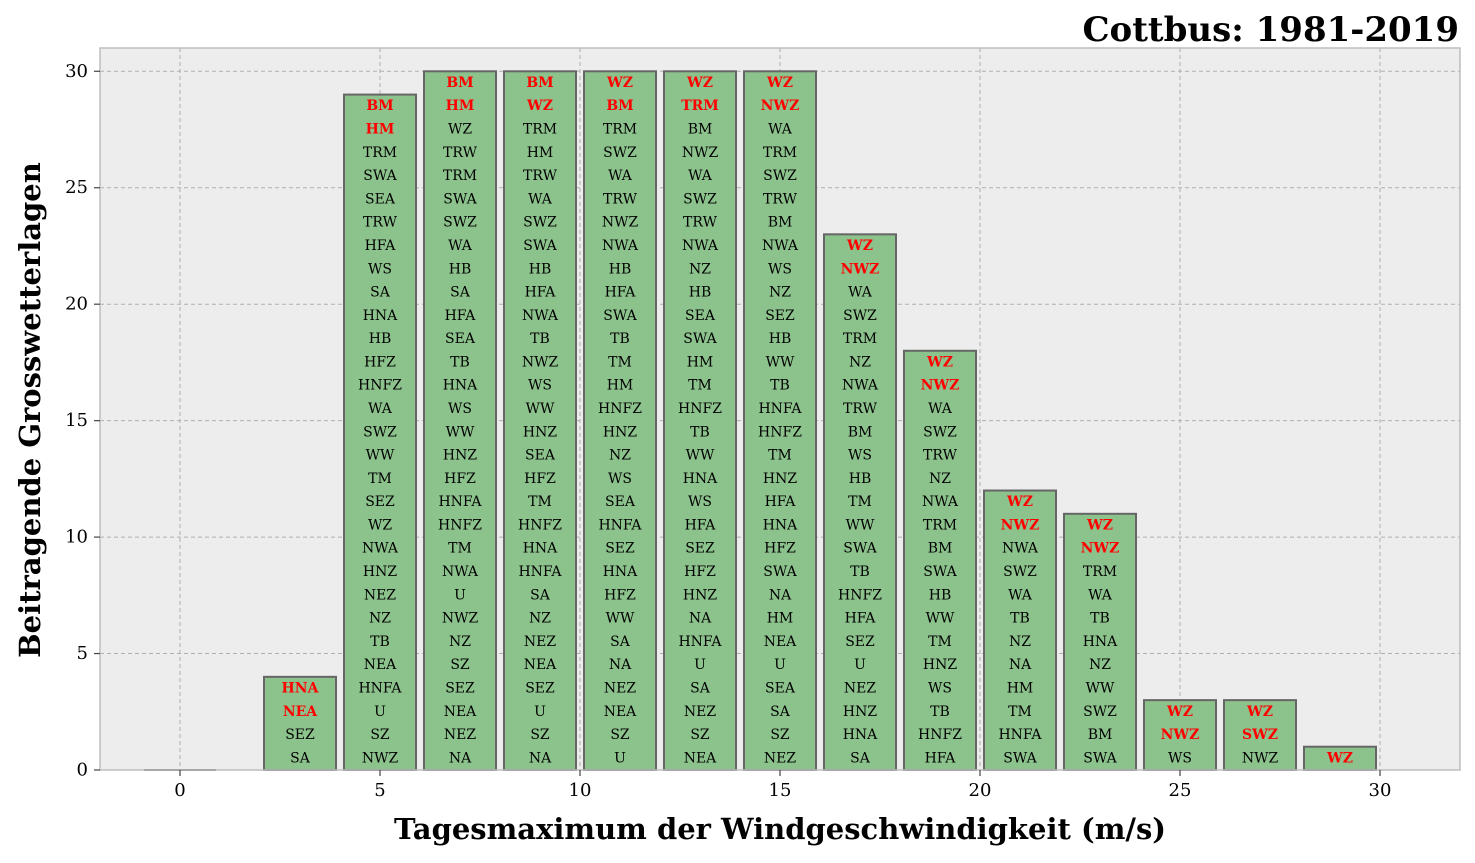 This screenshot has width=1475, height=863. Describe the element at coordinates (460, 106) in the screenshot. I see `bar-segment-label: HM` at that location.